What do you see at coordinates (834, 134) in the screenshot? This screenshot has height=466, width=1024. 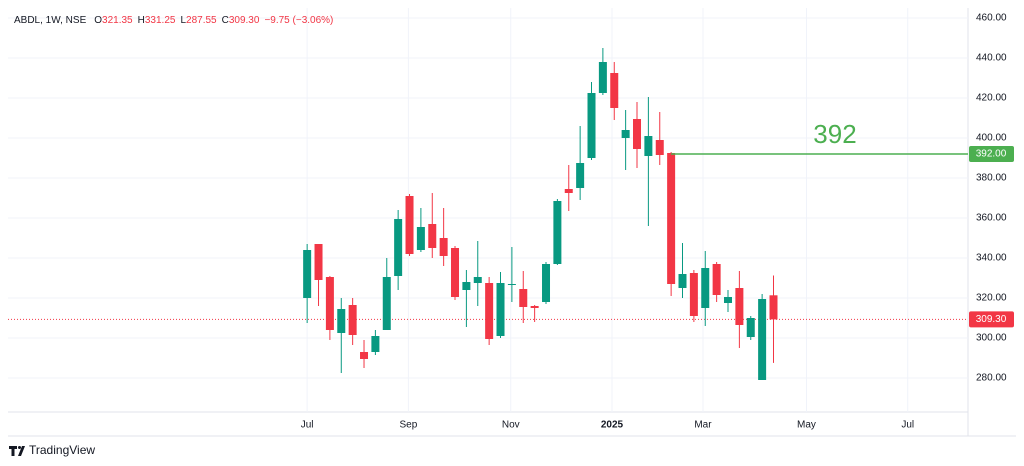 I see `horizontal-line-label: 392` at bounding box center [834, 134].